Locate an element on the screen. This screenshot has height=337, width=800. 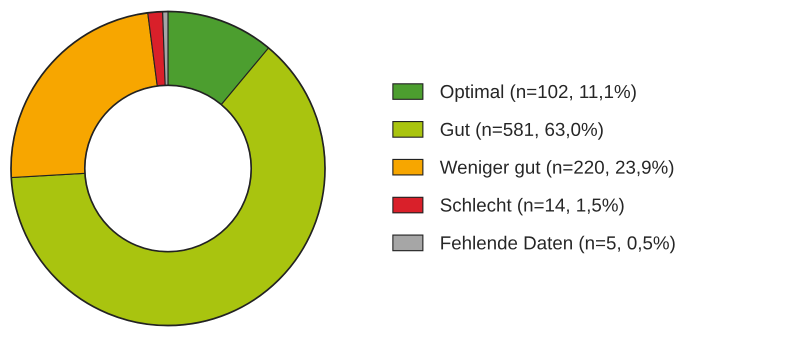
legend-label: Optimal (n=102, 11,1%) is located at coordinates (538, 93).